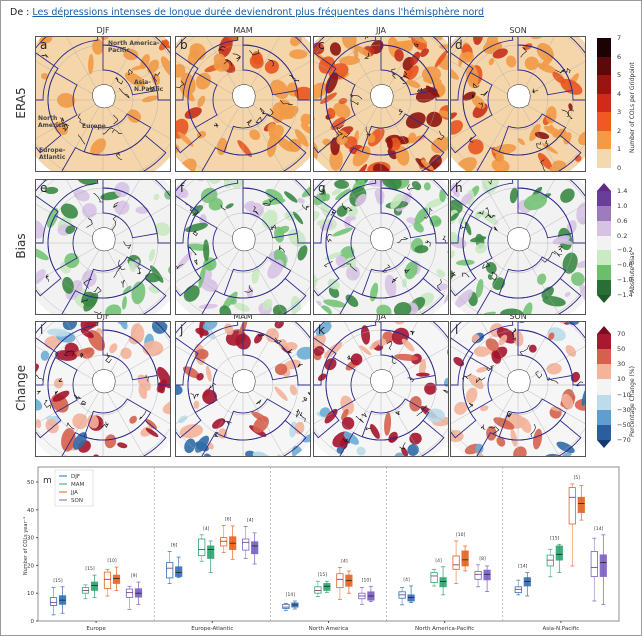 Image resolution: width=642 pixels, height=636 pixels. Describe the element at coordinates (44, 45) in the screenshot. I see `panel-letter: a` at that location.